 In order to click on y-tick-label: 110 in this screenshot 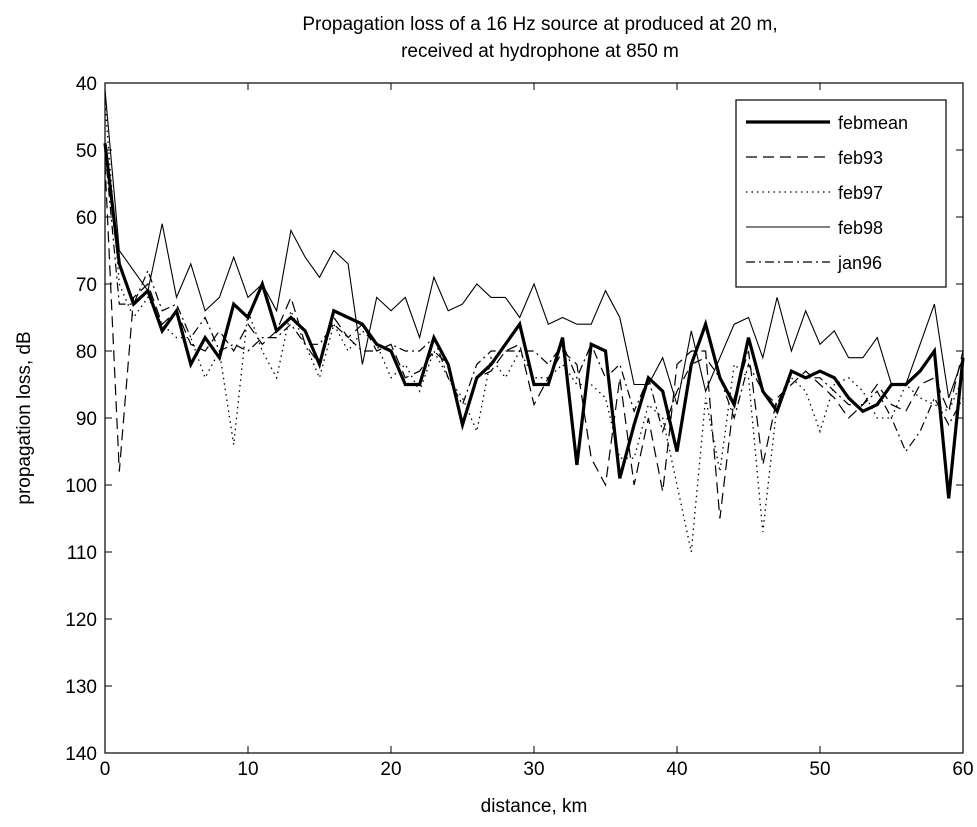, I will do `click(82, 553)`.